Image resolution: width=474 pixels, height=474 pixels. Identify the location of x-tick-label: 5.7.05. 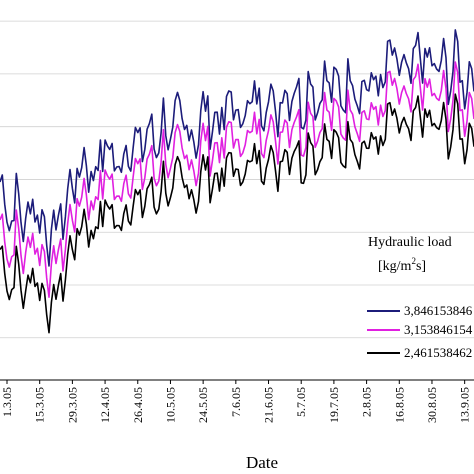
(301, 402).